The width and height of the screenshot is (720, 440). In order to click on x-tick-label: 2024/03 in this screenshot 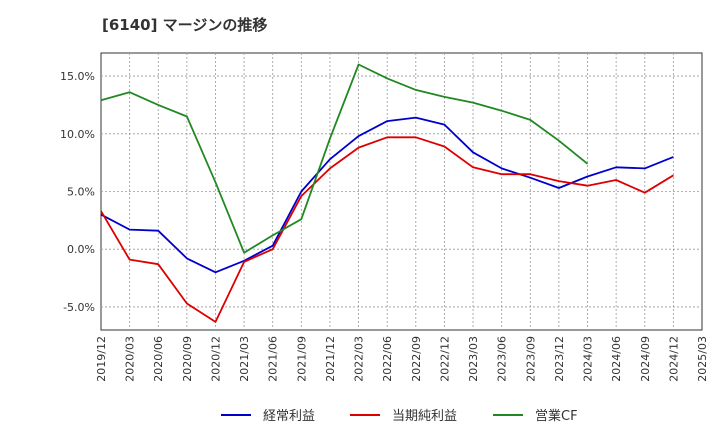, I will do `click(588, 359)`.